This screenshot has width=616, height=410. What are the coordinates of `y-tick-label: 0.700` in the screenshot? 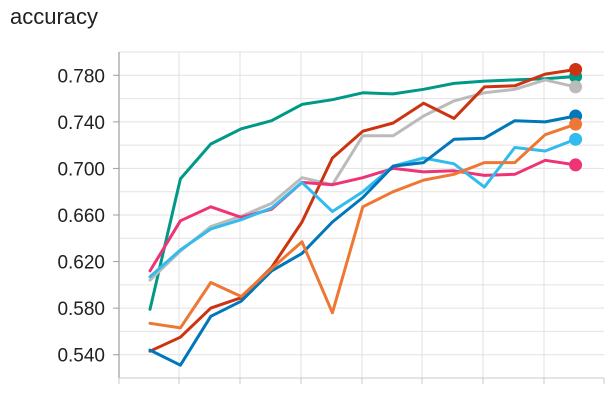 It's located at (81, 169).